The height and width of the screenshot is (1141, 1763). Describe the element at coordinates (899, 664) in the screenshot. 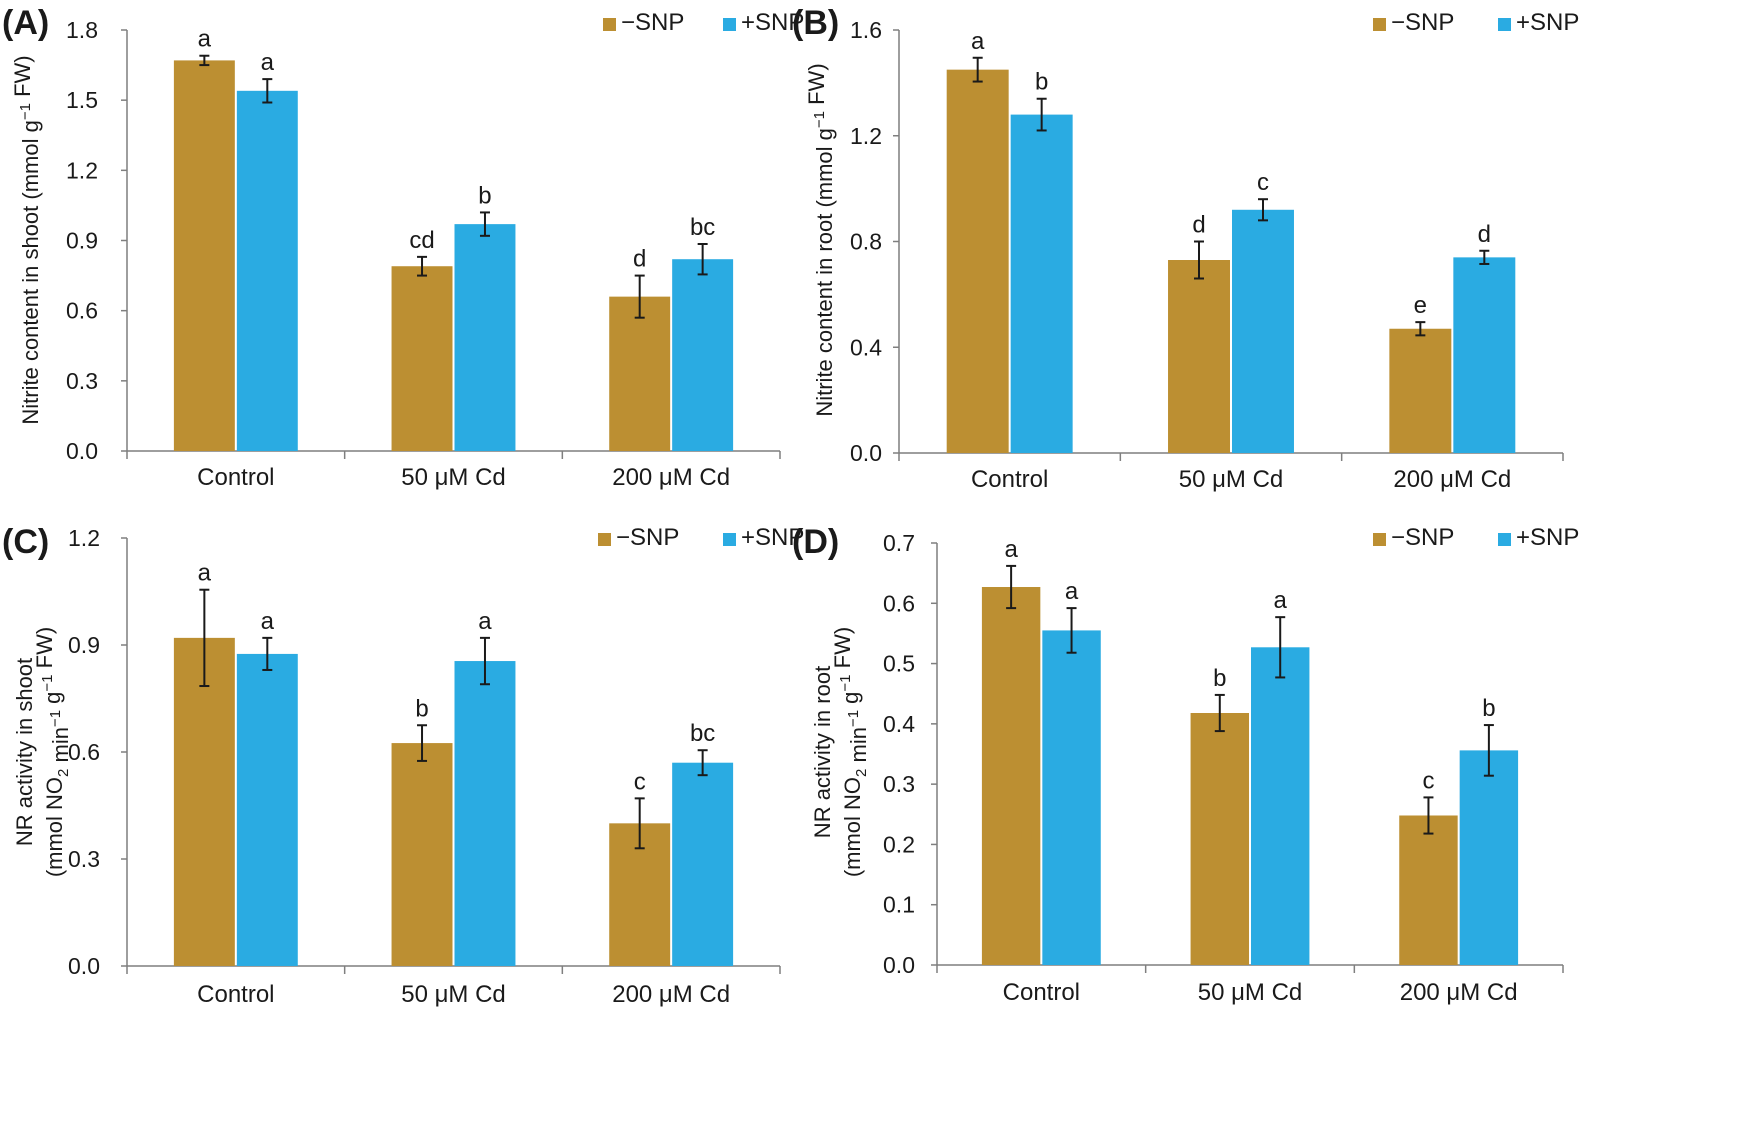

I see `y-tick-label: 0.5` at that location.